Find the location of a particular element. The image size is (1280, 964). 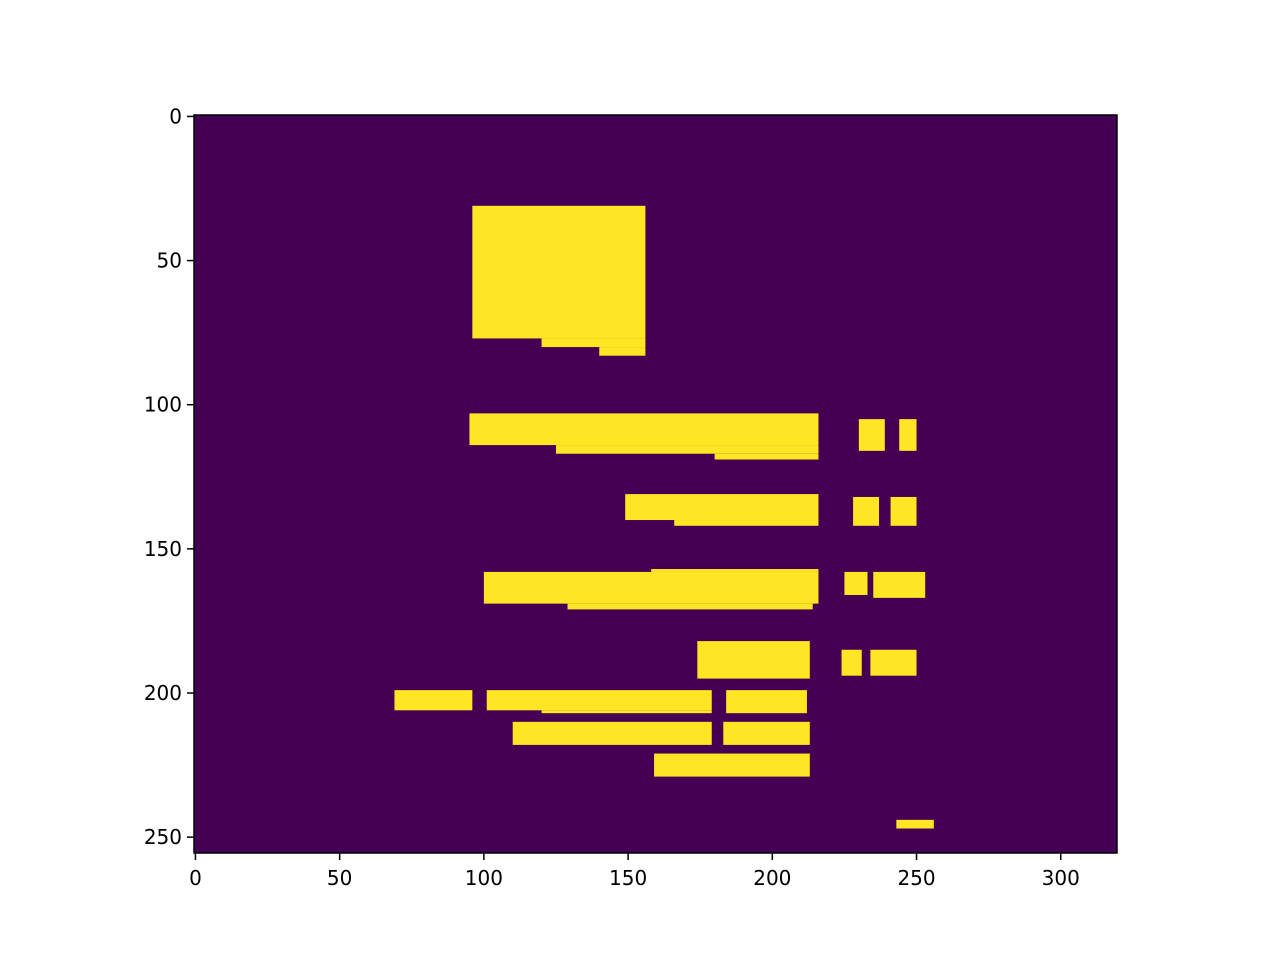

y-tick-label: 250 is located at coordinates (163, 837).